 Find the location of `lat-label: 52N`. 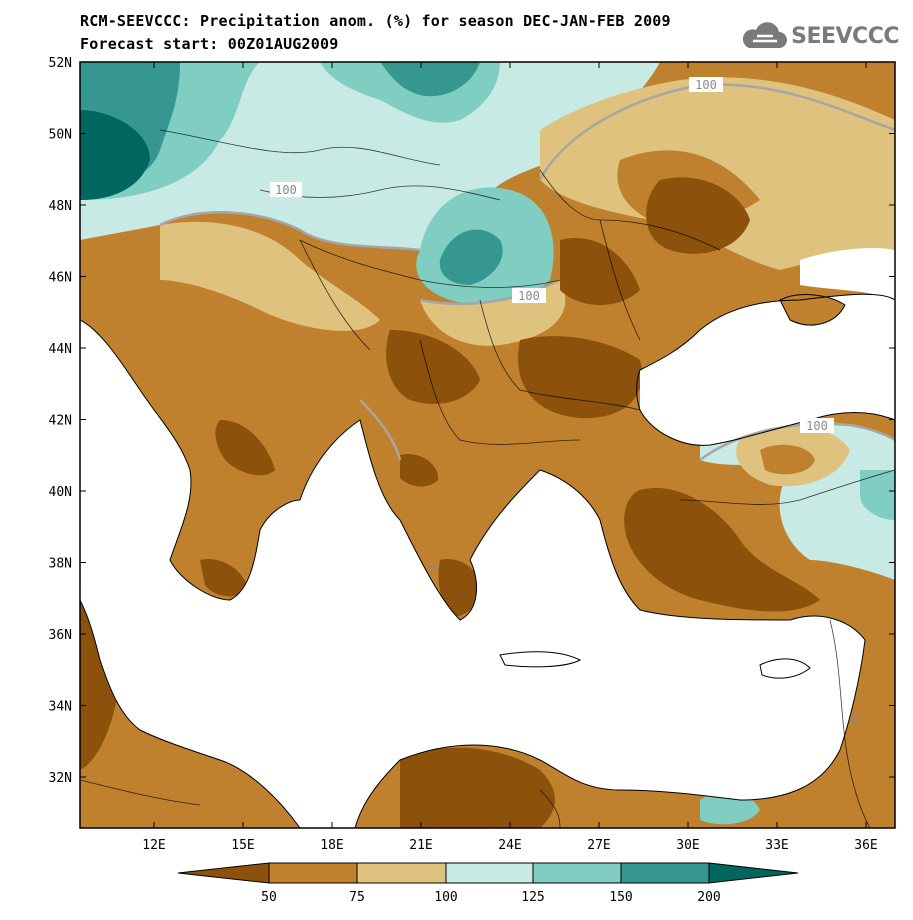

lat-label: 52N is located at coordinates (60, 63).